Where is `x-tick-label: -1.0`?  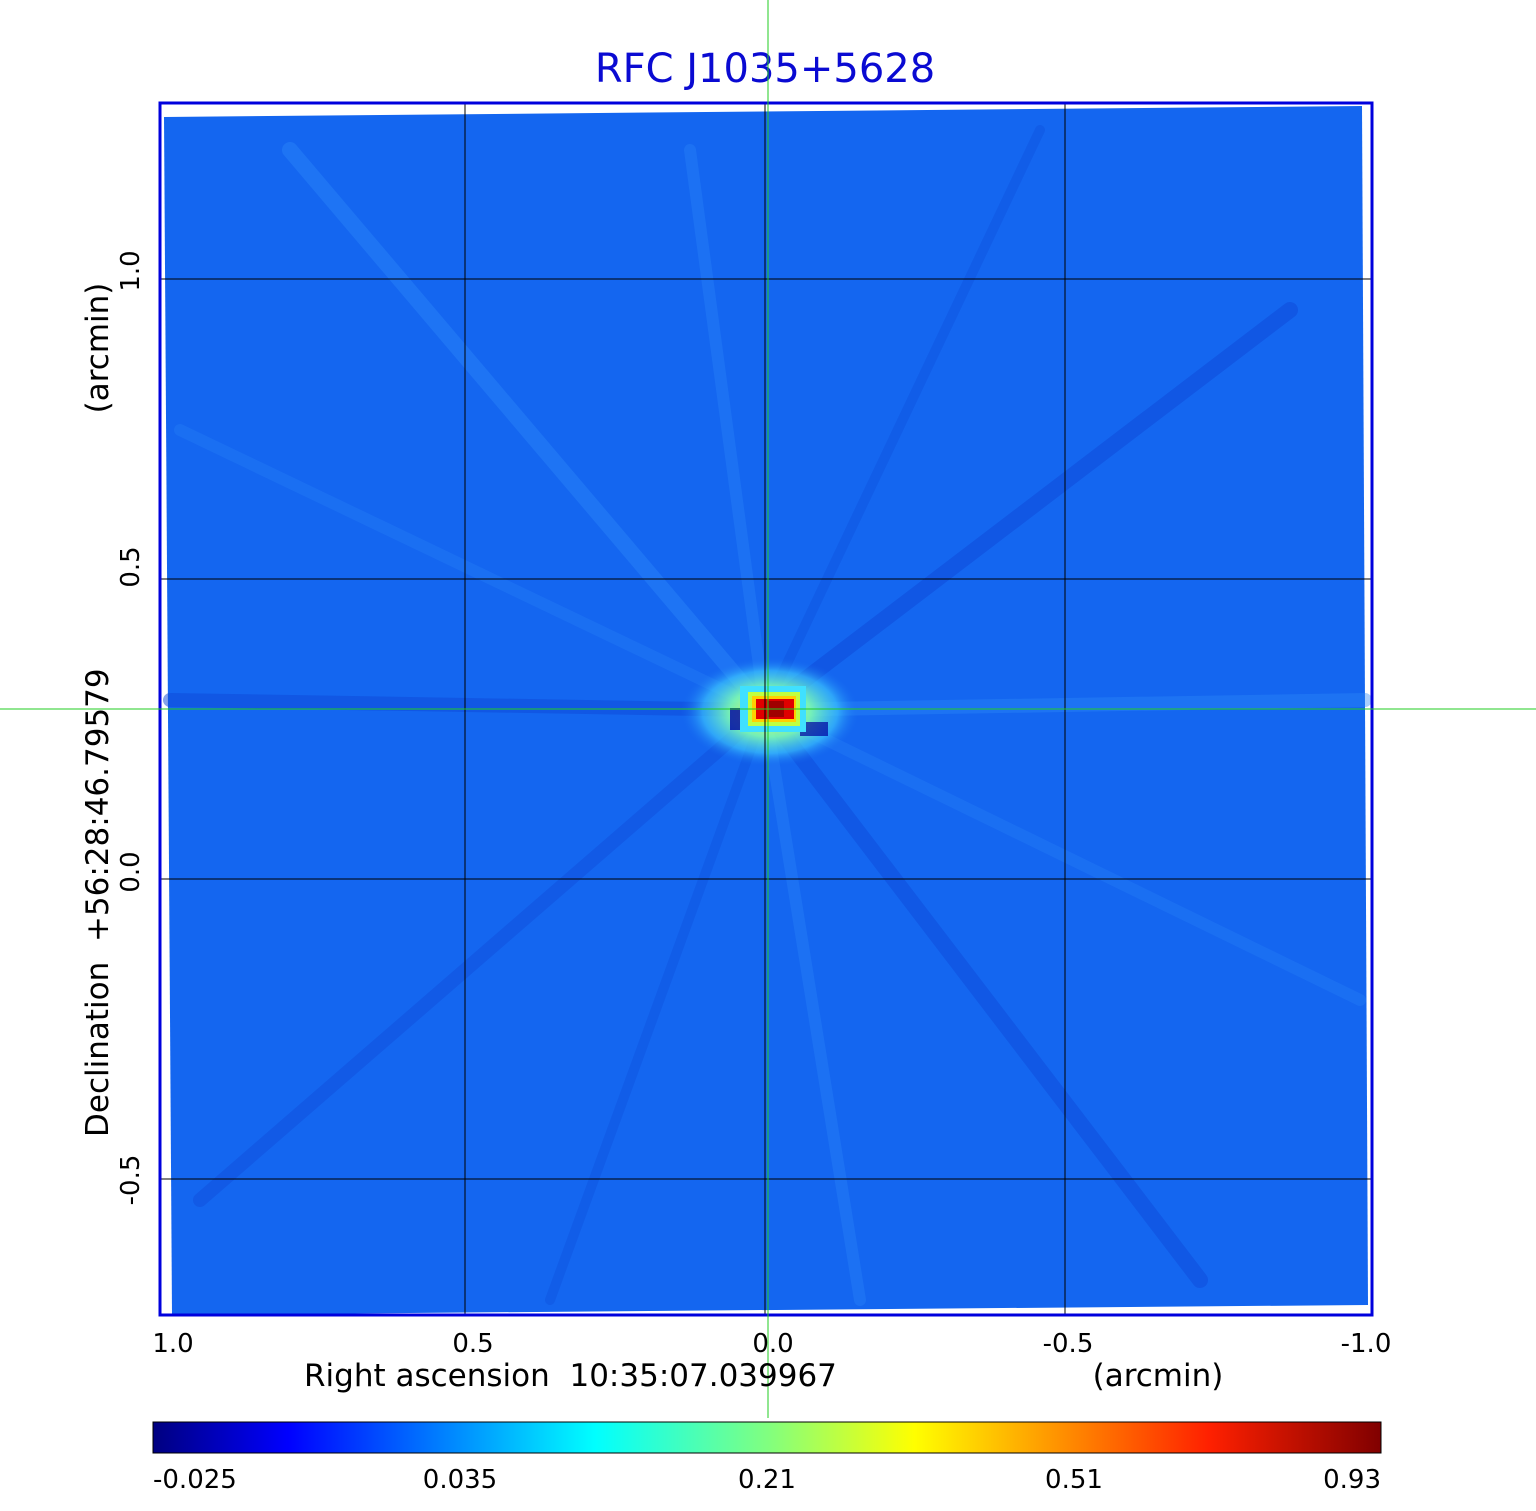 x-tick-label: -1.0 is located at coordinates (1366, 1344).